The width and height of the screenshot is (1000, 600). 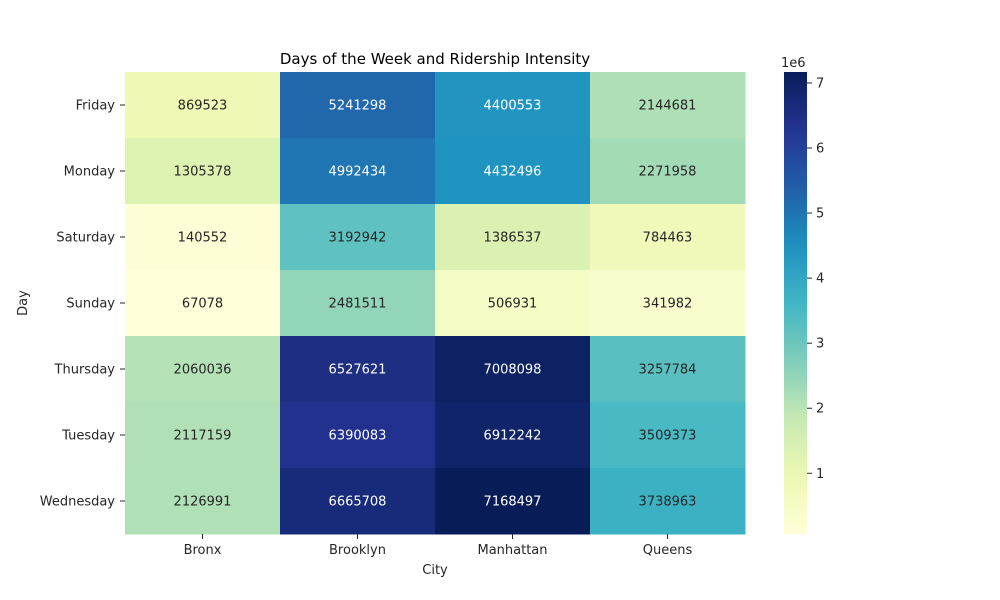 I want to click on colorbar: 1 2 3 4 5 6 7 1e6, so click(x=802, y=295).